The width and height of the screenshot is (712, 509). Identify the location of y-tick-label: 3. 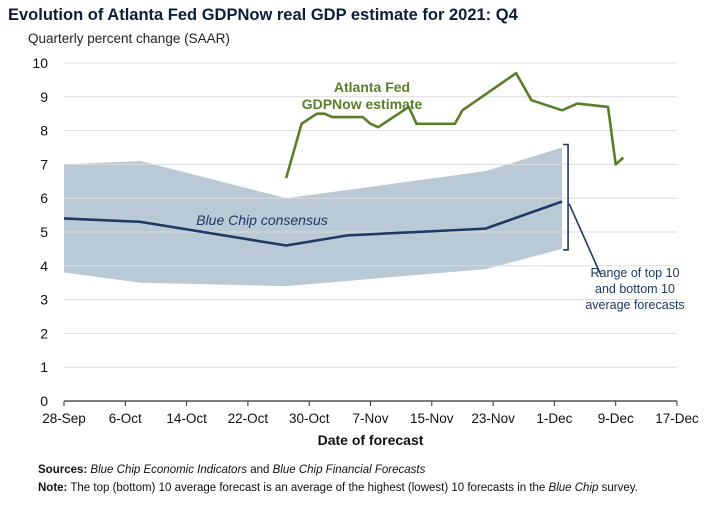
(44, 300).